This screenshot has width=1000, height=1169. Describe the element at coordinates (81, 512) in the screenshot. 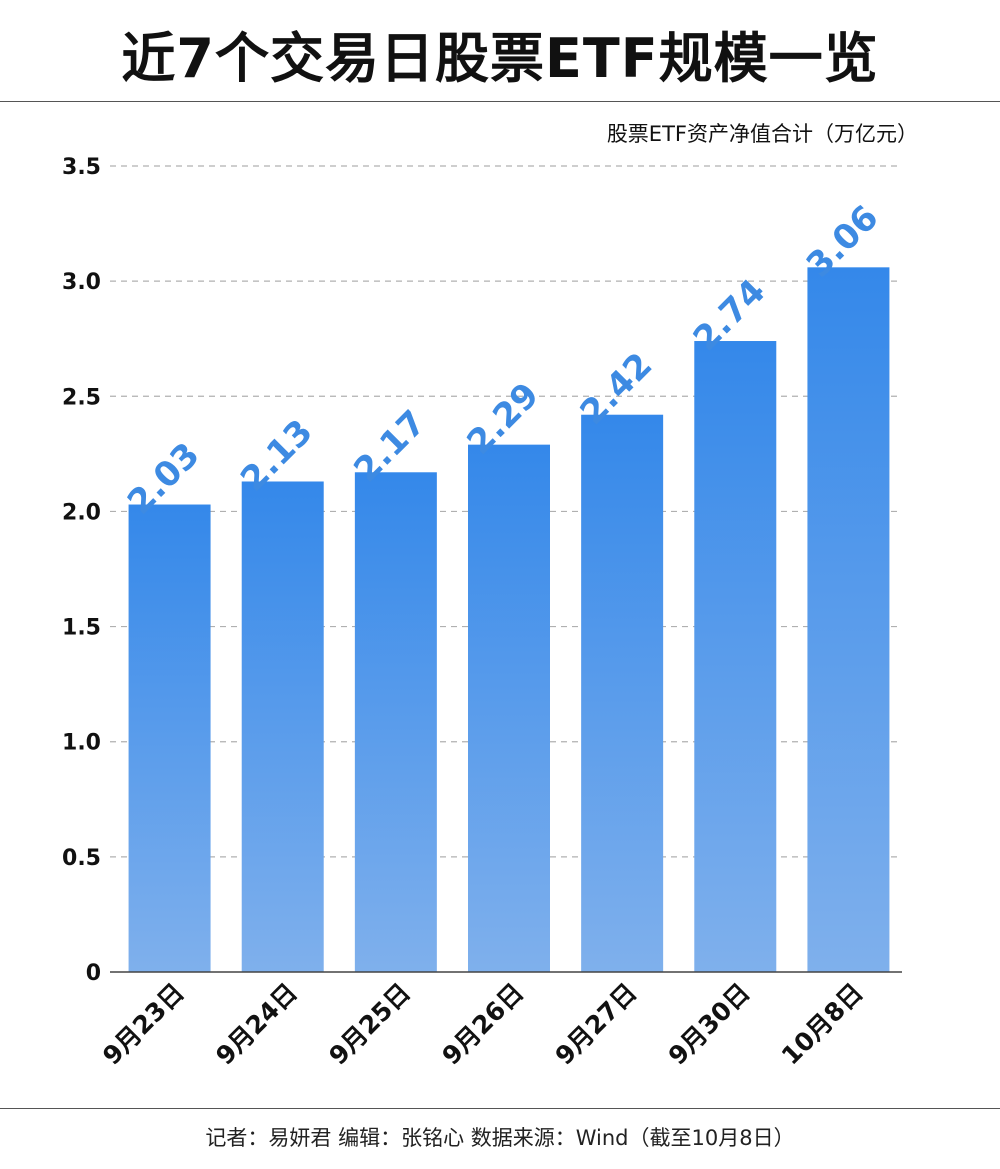

I see `y-tick-label: 2.0` at that location.